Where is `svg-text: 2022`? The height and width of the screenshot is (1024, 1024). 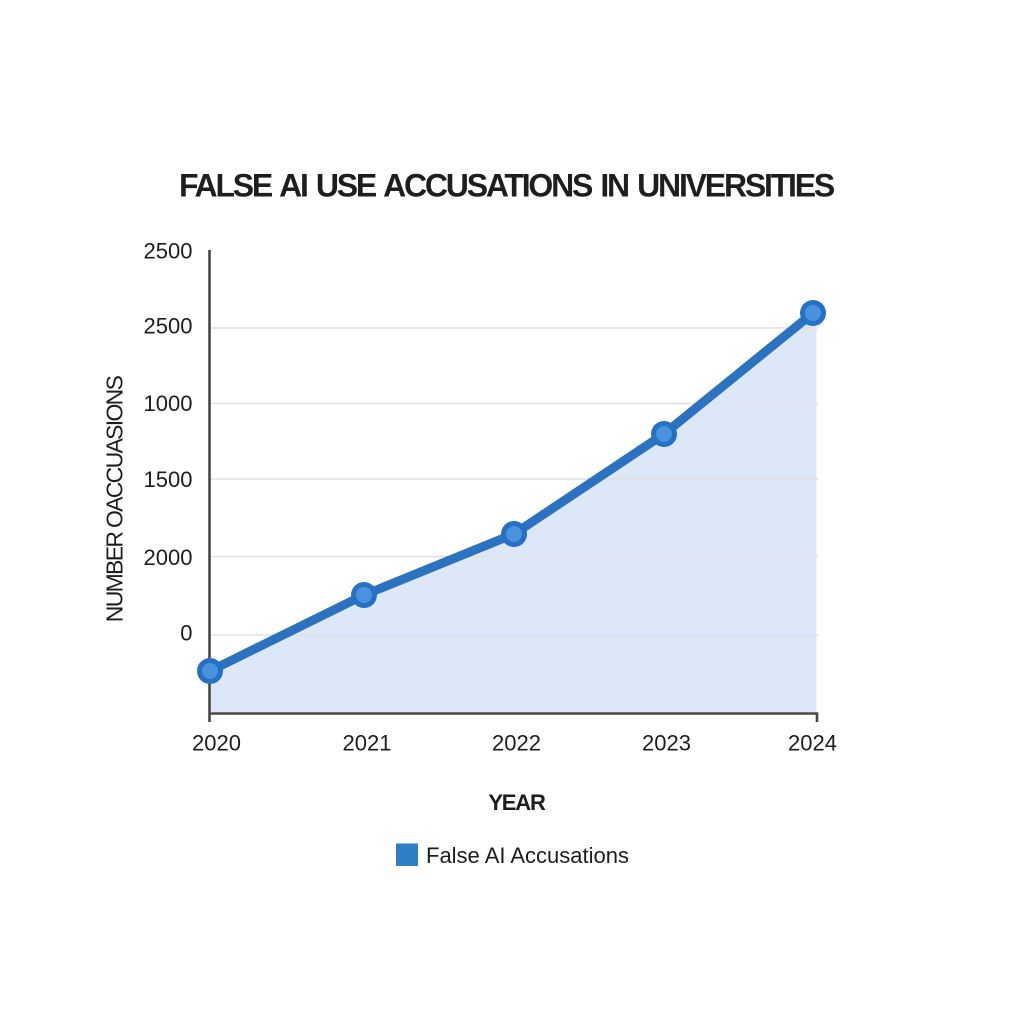 svg-text: 2022 is located at coordinates (516, 743).